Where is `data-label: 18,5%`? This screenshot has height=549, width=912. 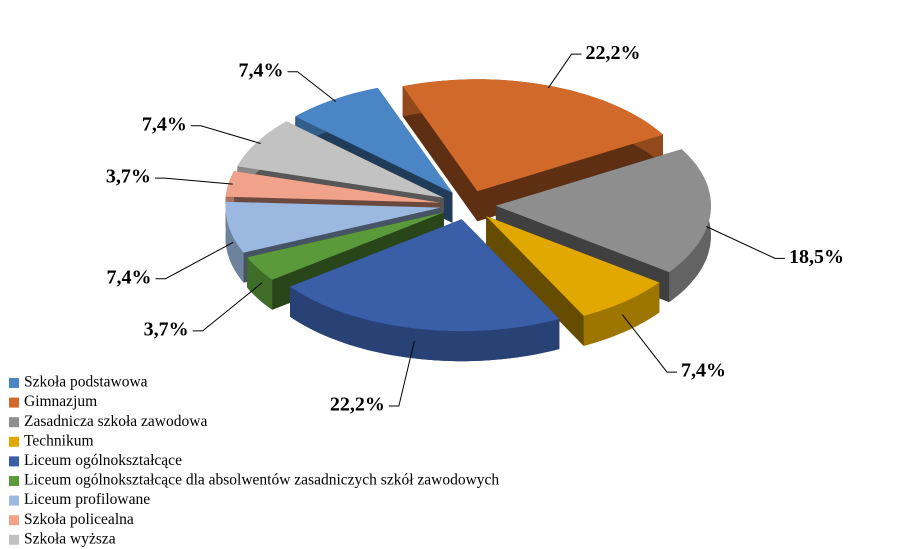 data-label: 18,5% is located at coordinates (816, 257).